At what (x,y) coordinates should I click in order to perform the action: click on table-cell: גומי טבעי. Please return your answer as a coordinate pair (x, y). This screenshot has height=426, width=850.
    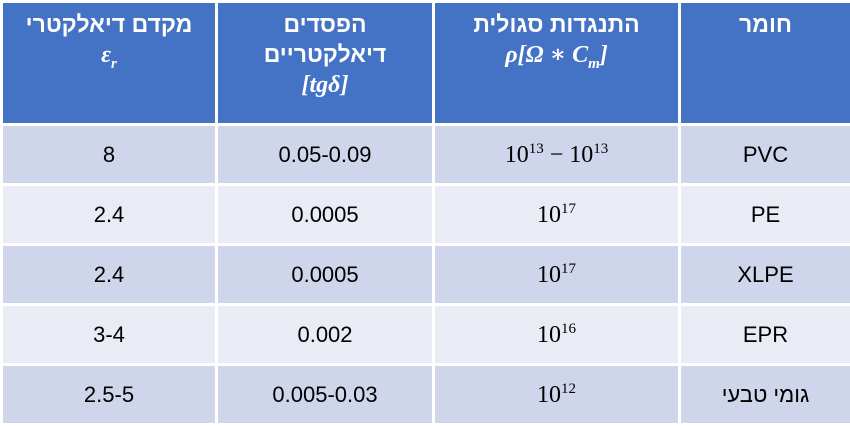
    Looking at the image, I should click on (764, 394).